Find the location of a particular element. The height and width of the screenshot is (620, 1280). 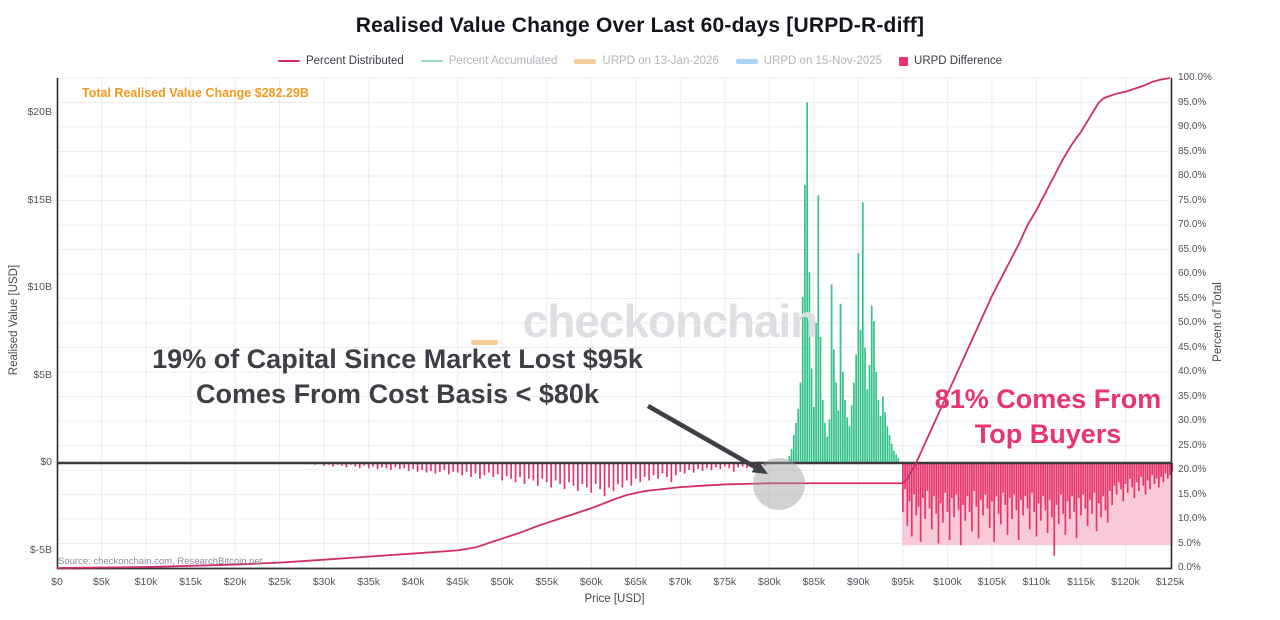

y-right-tick-label: 70.0% is located at coordinates (1192, 224).